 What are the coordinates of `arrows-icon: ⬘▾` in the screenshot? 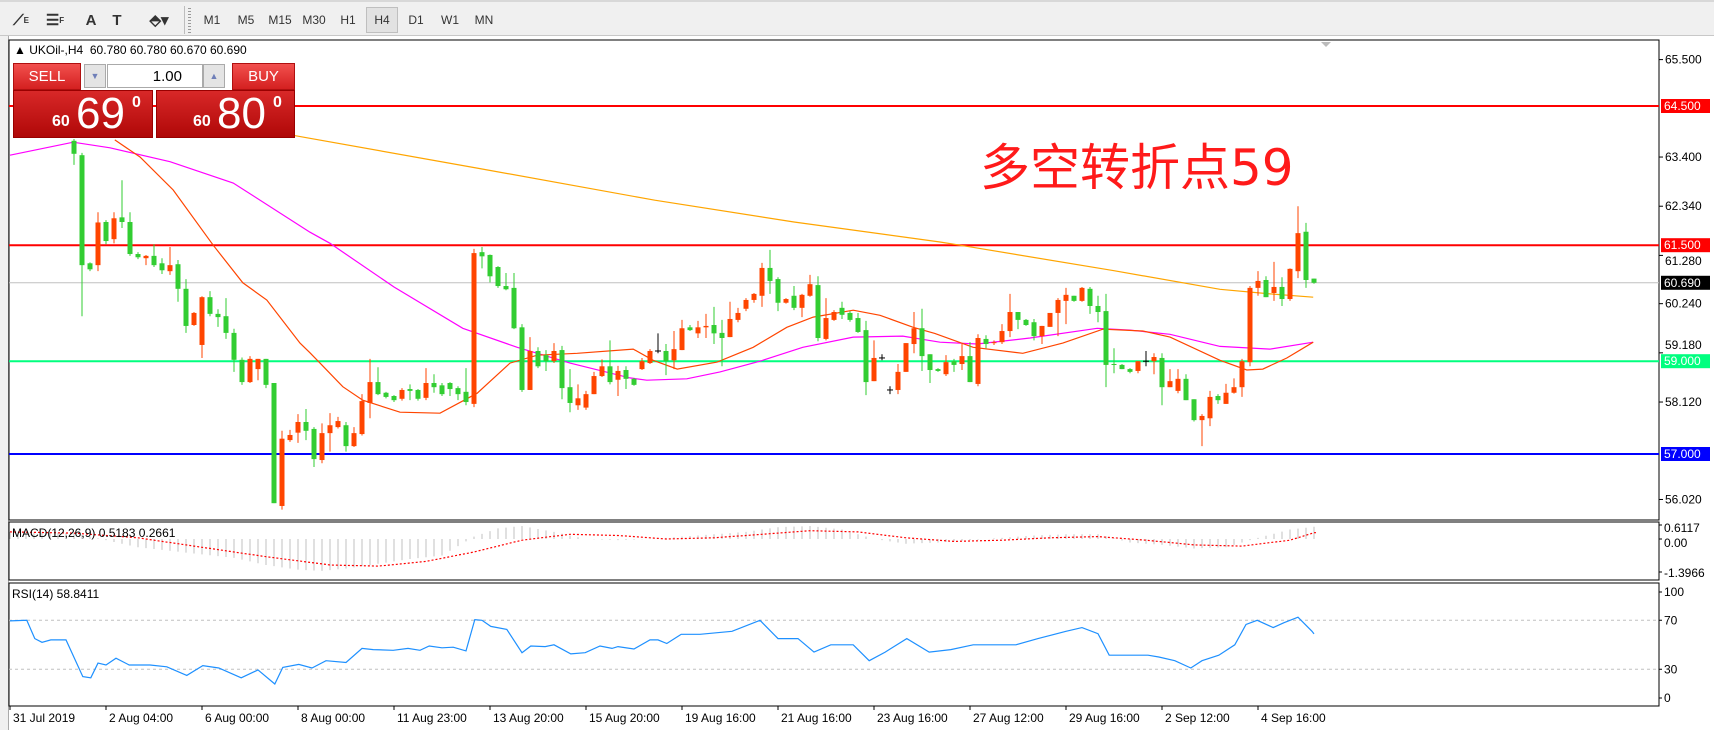 It's located at (159, 20).